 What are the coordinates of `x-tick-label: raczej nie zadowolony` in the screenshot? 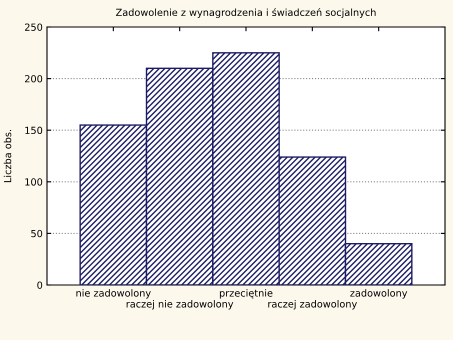 It's located at (180, 305).